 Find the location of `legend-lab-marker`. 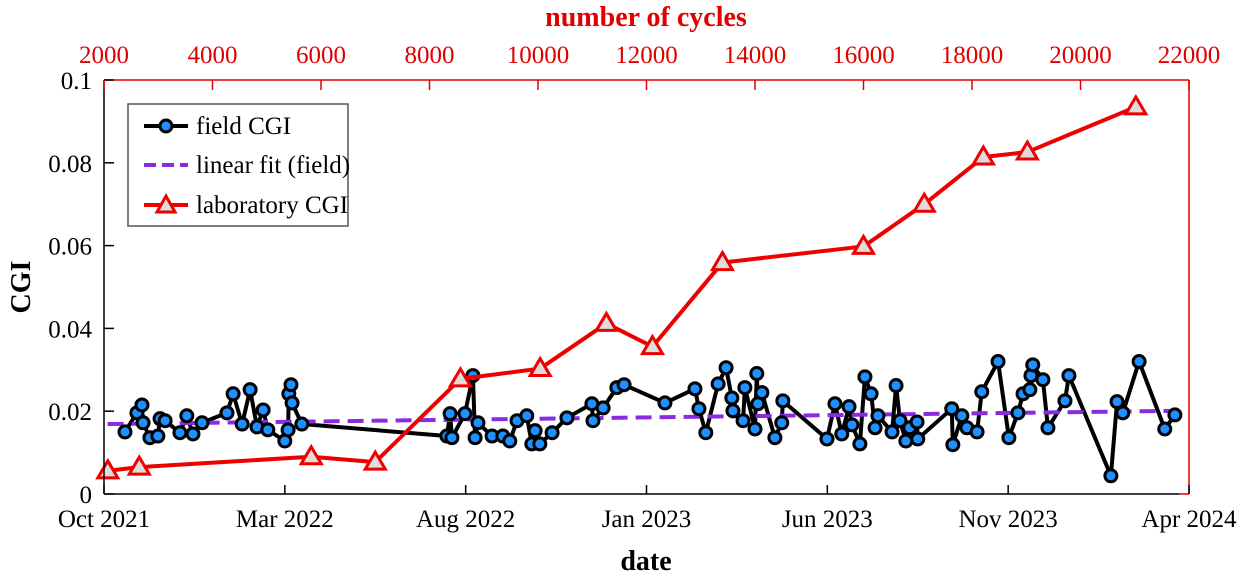

legend-lab-marker is located at coordinates (166, 203).